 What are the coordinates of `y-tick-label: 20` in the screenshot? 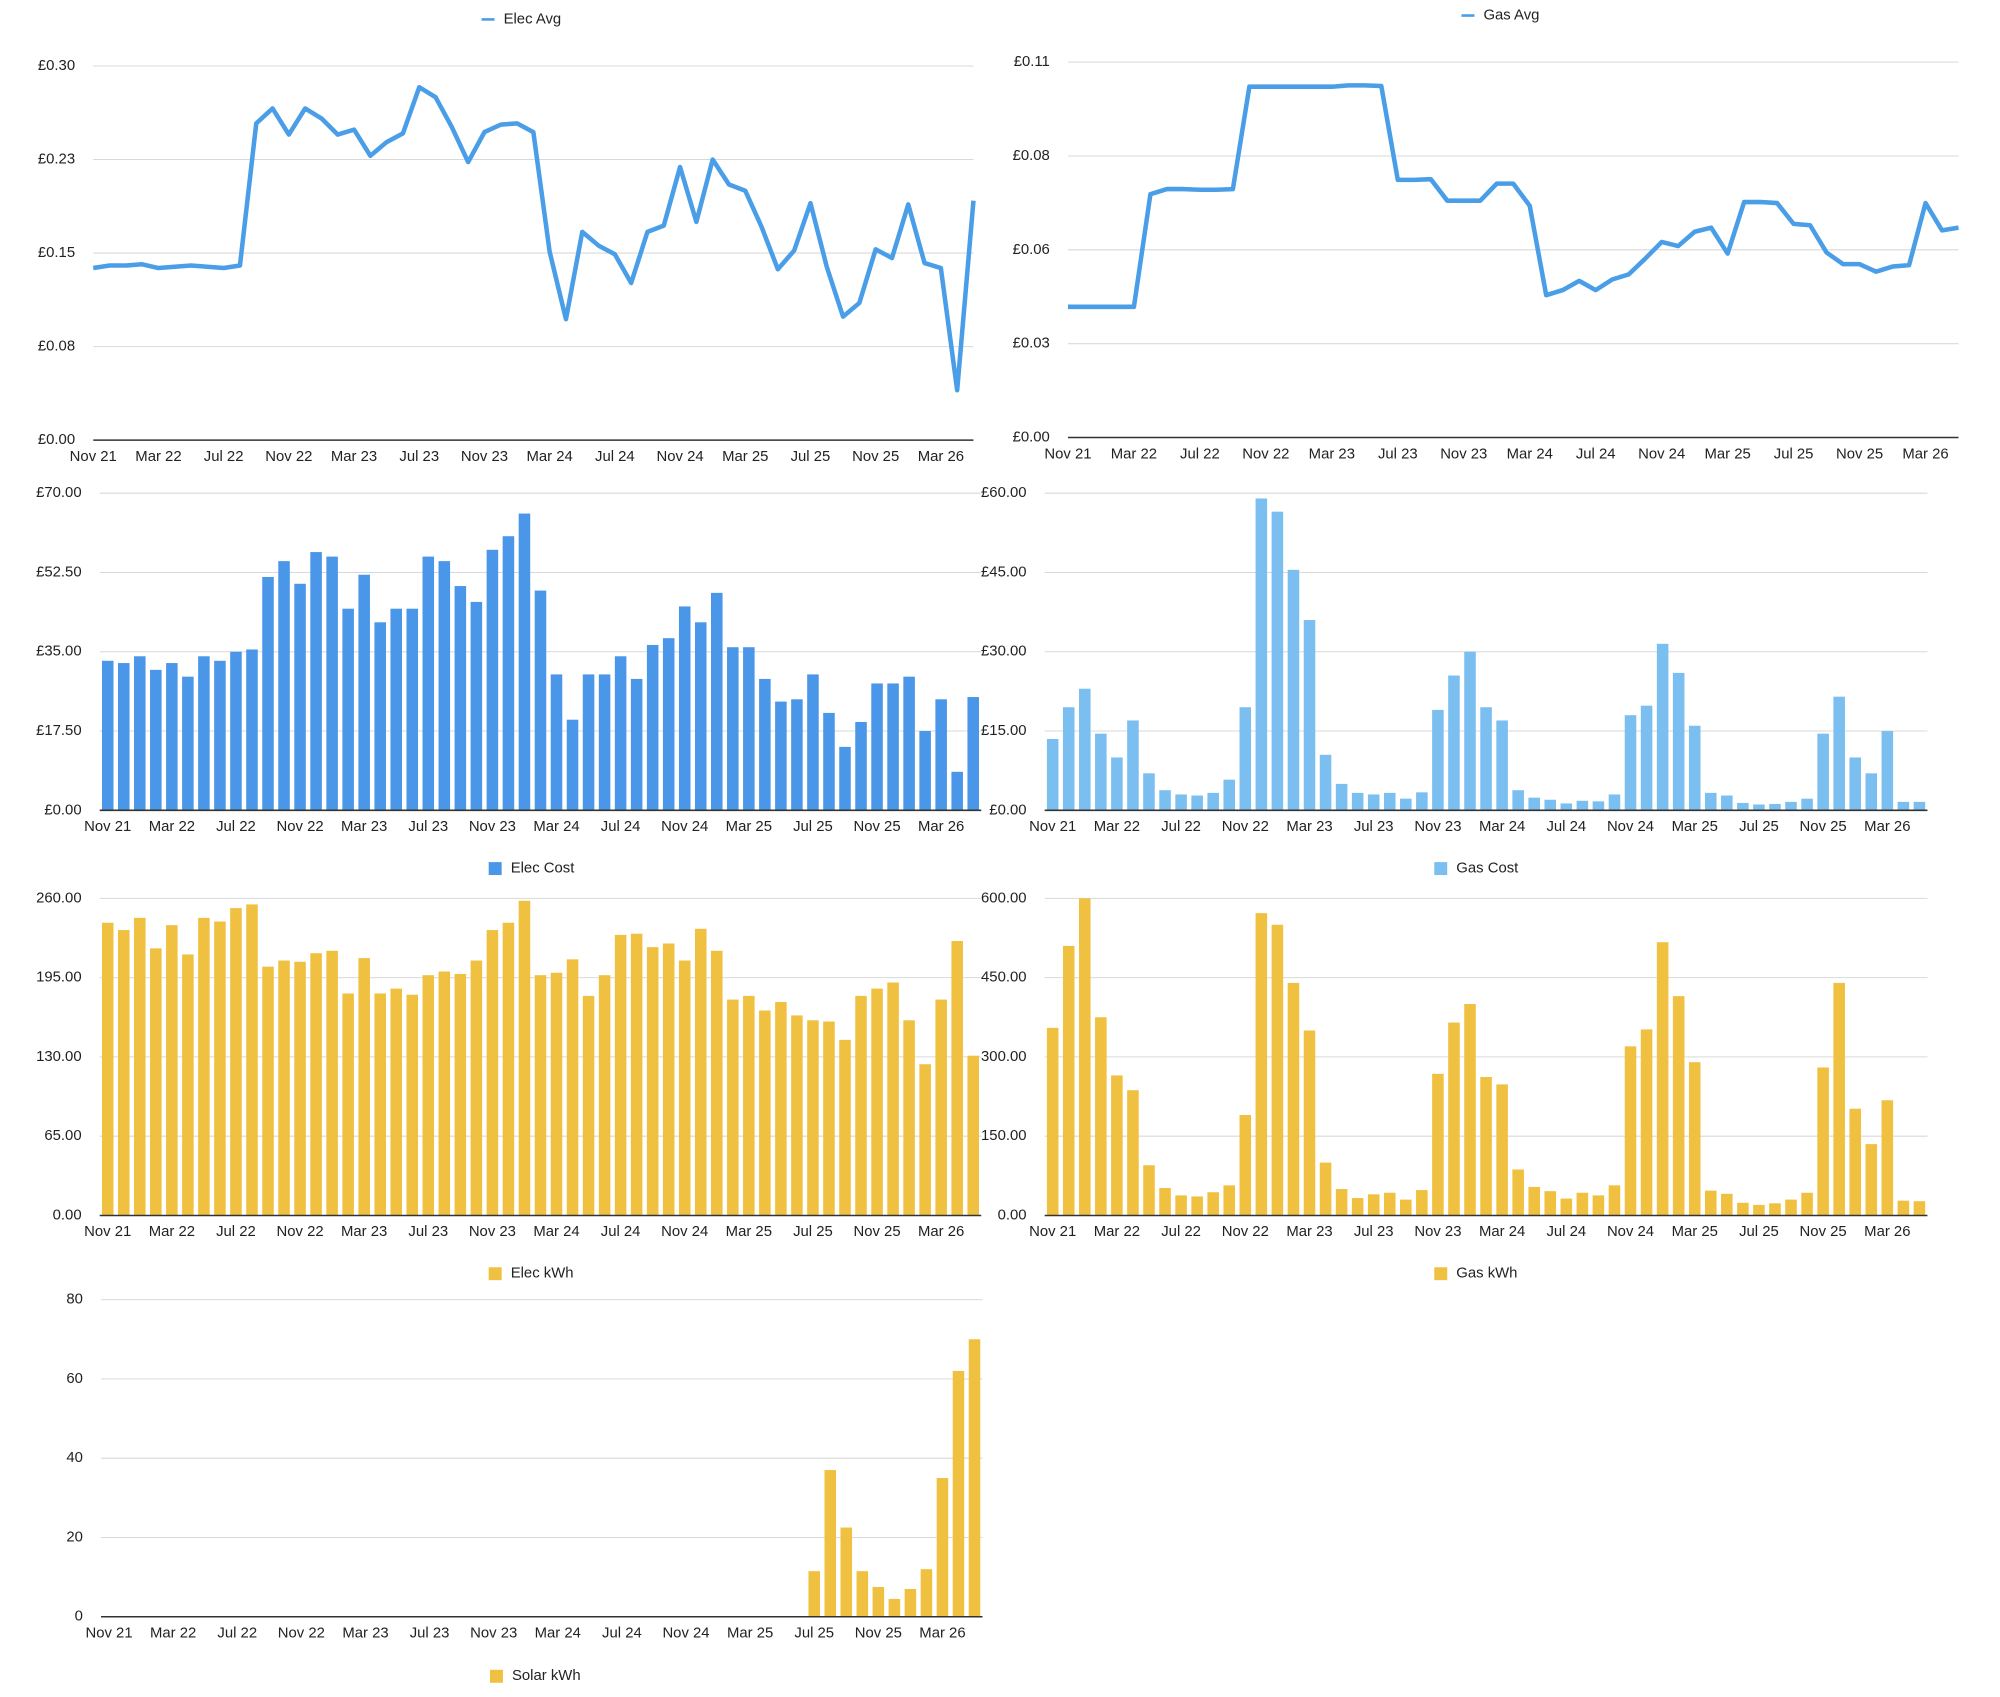 It's located at (74, 1537).